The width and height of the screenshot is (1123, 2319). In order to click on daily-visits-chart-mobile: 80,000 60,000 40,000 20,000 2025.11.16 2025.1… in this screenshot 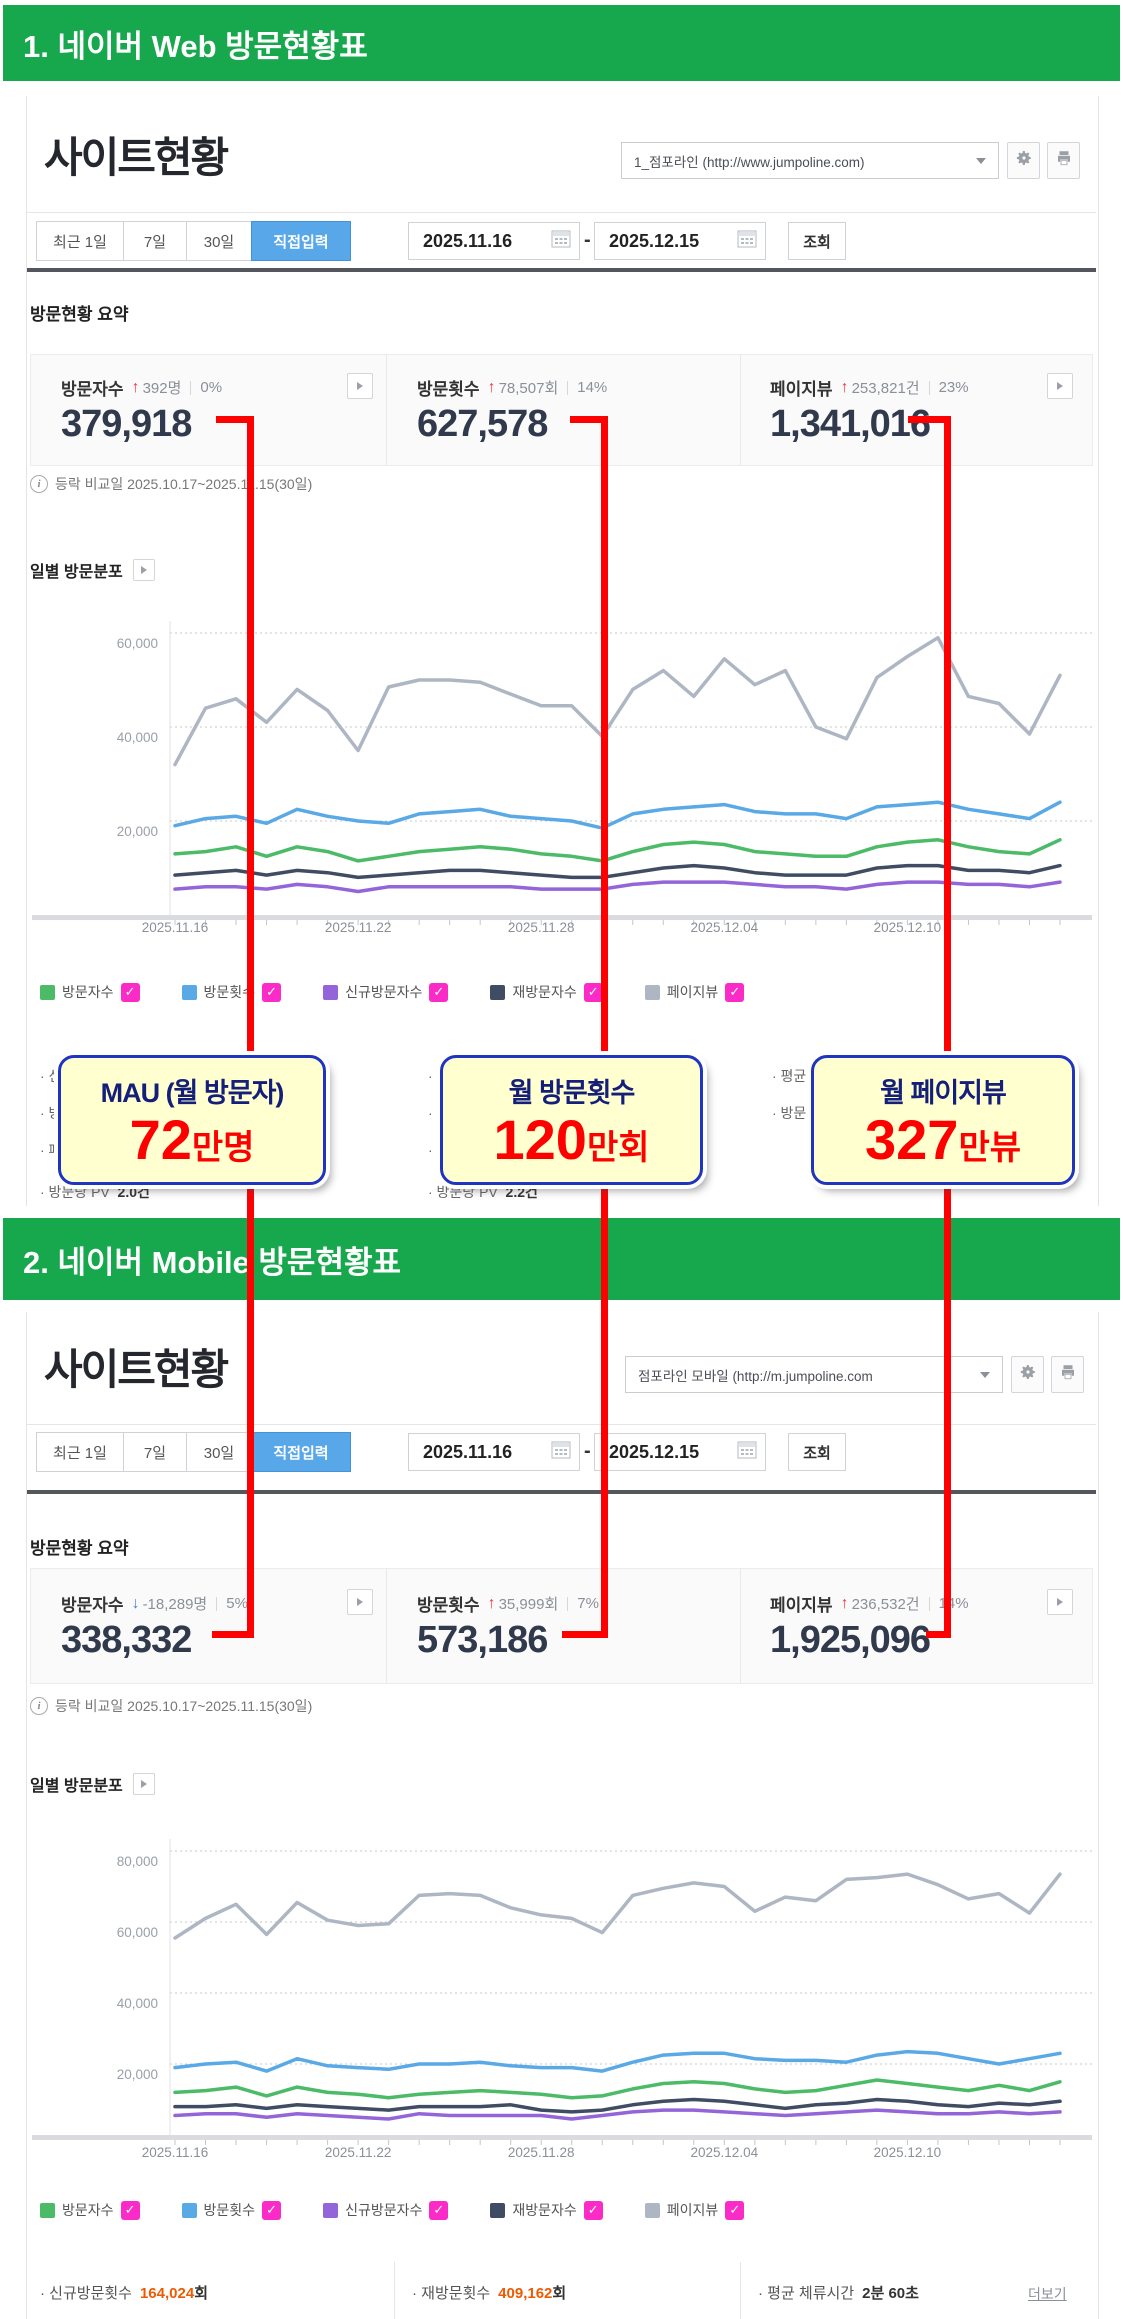, I will do `click(562, 1999)`.